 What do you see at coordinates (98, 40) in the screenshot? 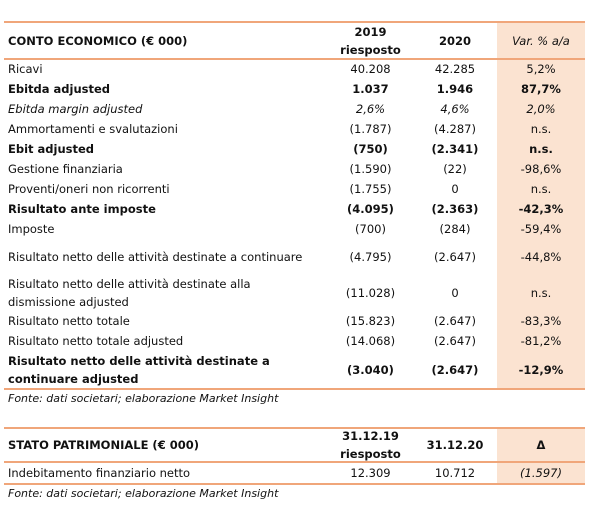
I see `table-title: CONTO ECONOMICO (€ 000)` at bounding box center [98, 40].